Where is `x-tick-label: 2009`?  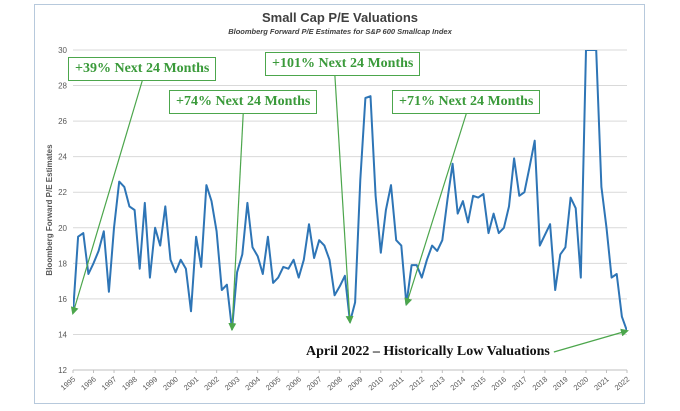
x-tick-label: 2009 is located at coordinates (355, 384).